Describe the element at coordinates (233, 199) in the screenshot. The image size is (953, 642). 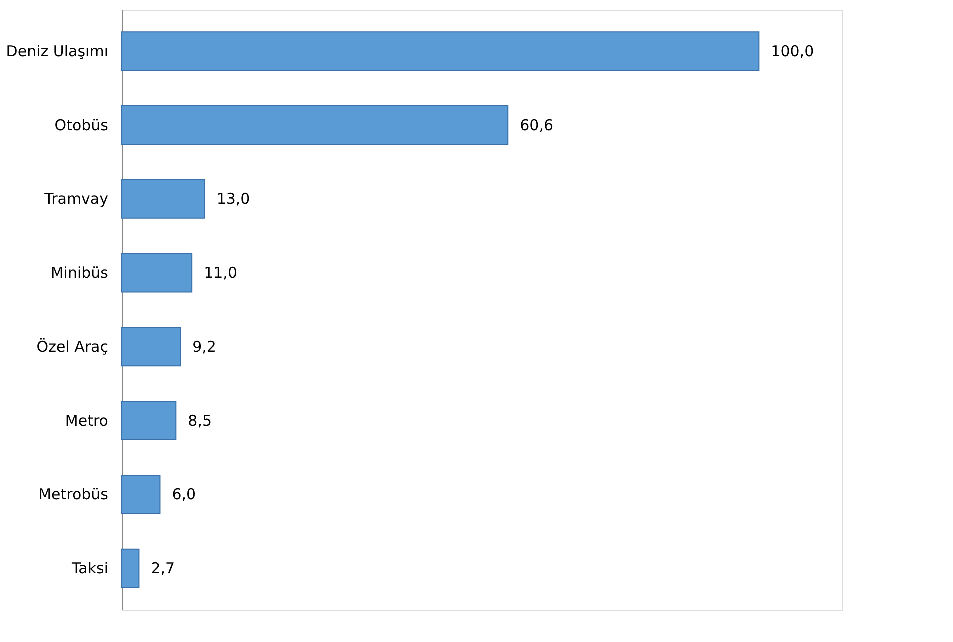
I see `data-label: 13,0` at that location.